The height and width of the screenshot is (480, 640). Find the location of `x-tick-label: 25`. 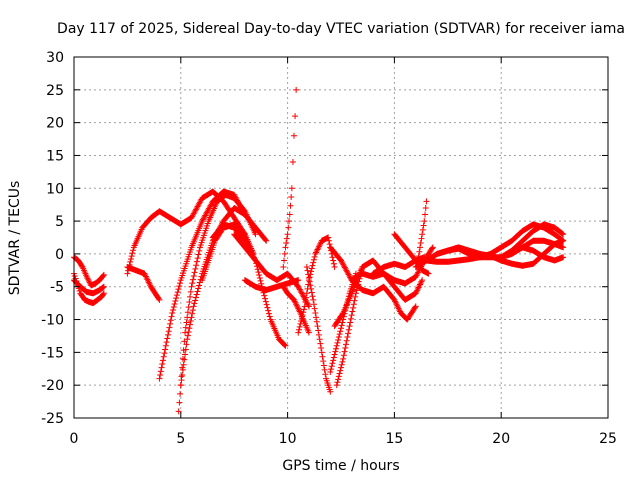

x-tick-label: 25 is located at coordinates (608, 439).